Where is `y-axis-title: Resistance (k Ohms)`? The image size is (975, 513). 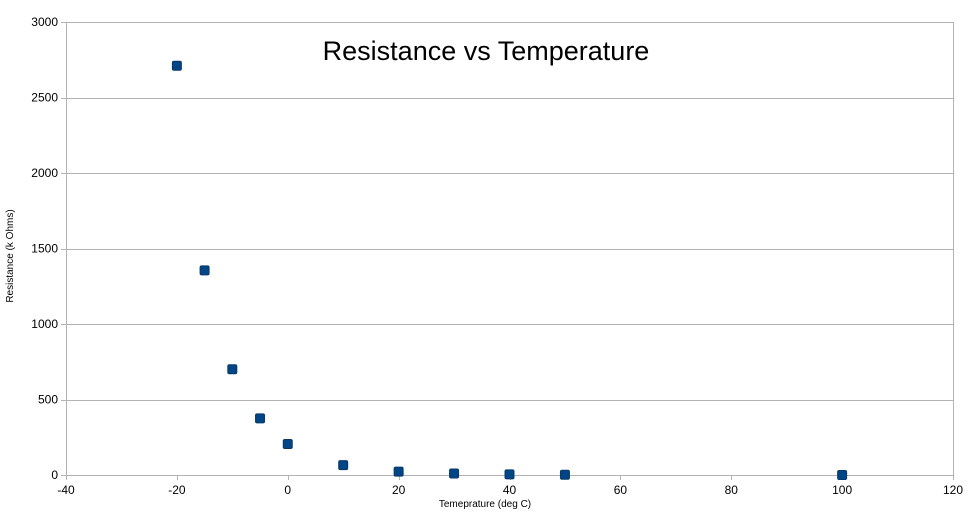
y-axis-title: Resistance (k Ohms) is located at coordinates (10, 255).